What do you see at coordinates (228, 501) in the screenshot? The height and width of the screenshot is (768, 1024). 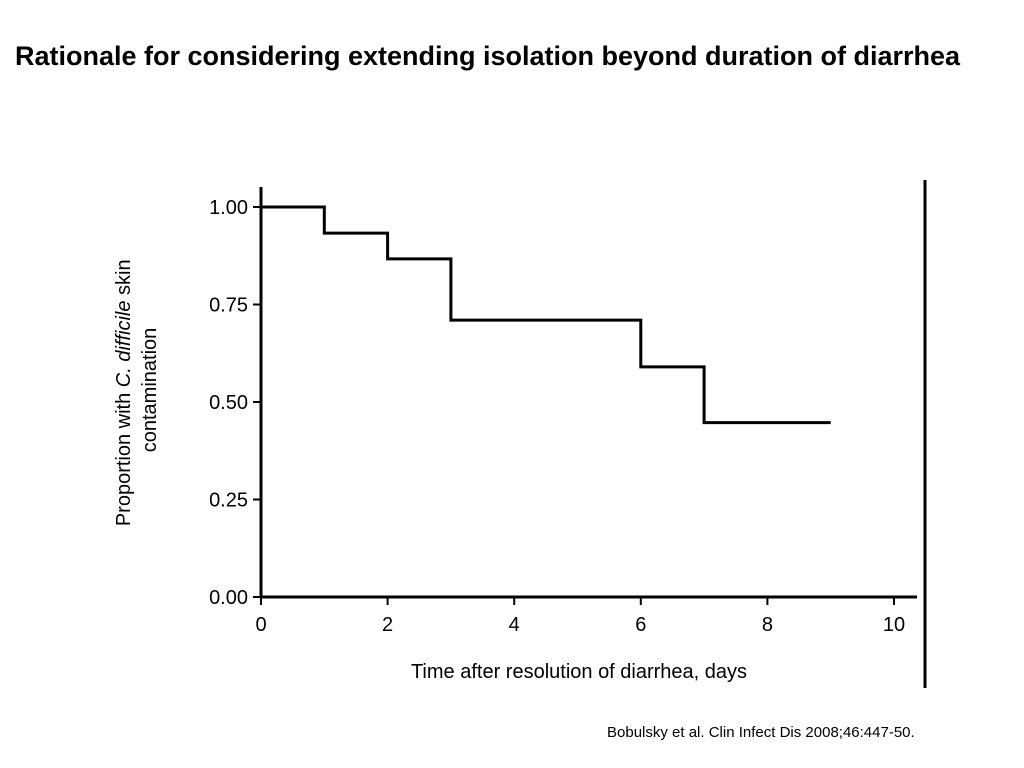 I see `y-tick-label: 0.25` at bounding box center [228, 501].